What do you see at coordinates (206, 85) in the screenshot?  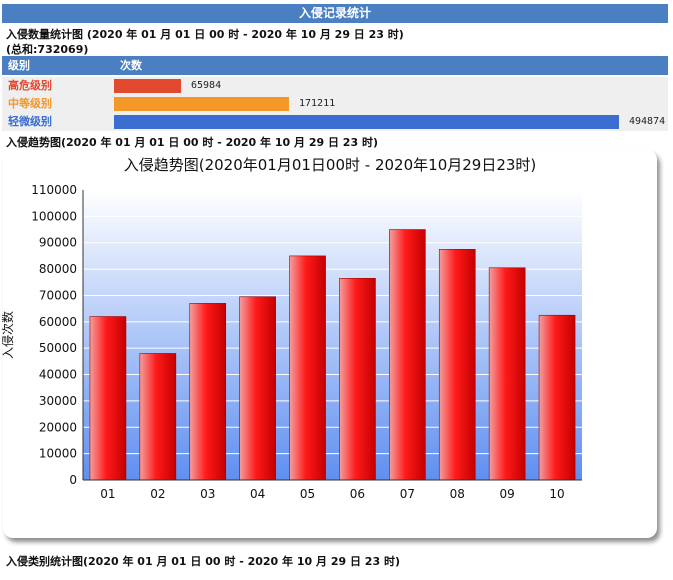 I see `level-count: 65984` at bounding box center [206, 85].